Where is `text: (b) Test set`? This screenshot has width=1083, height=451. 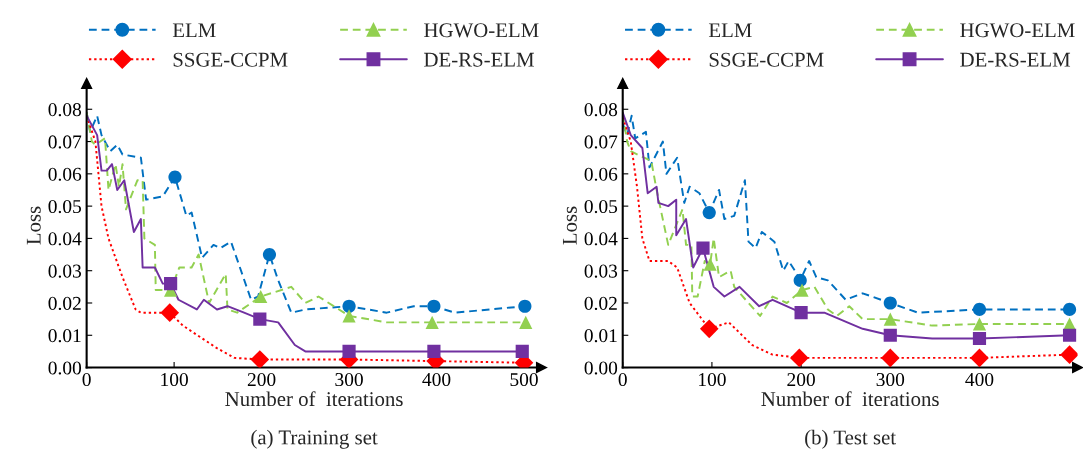
text: (b) Test set is located at coordinates (850, 439).